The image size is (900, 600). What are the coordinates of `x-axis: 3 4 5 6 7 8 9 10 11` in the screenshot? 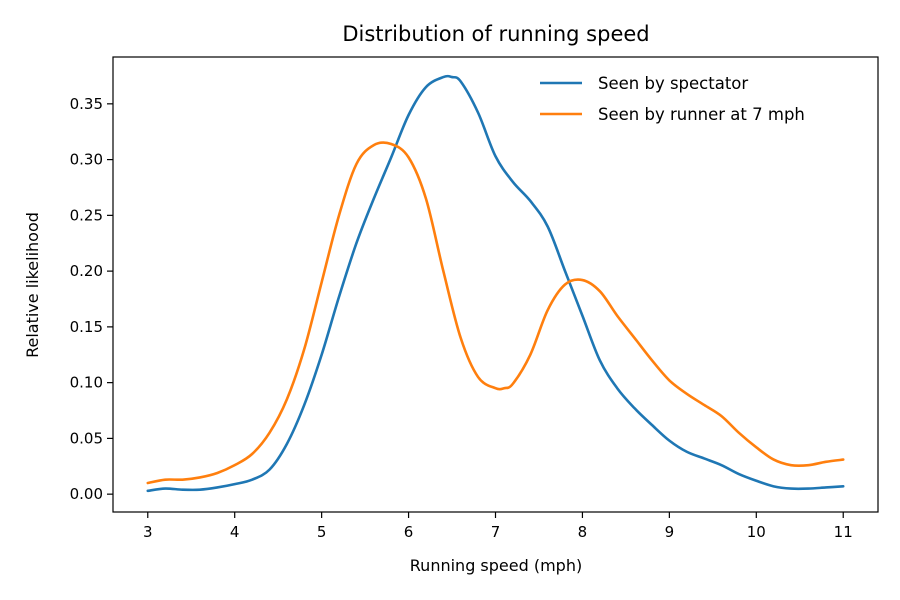 It's located at (498, 526).